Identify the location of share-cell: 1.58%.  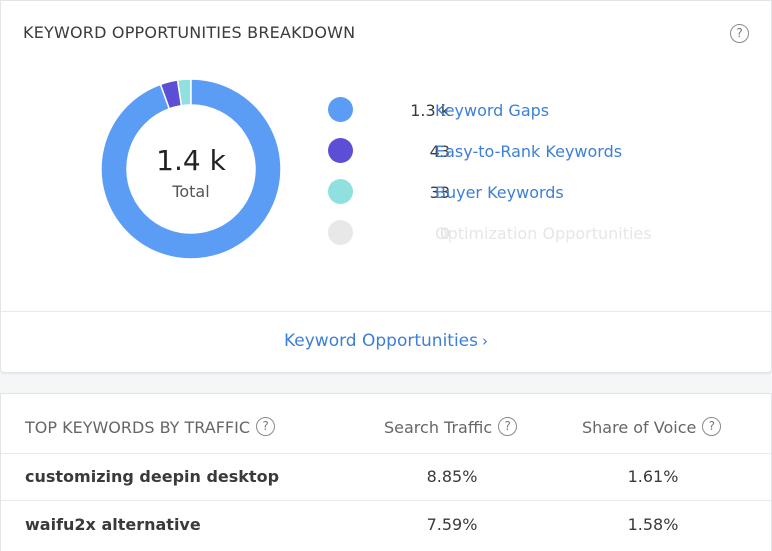
(653, 524).